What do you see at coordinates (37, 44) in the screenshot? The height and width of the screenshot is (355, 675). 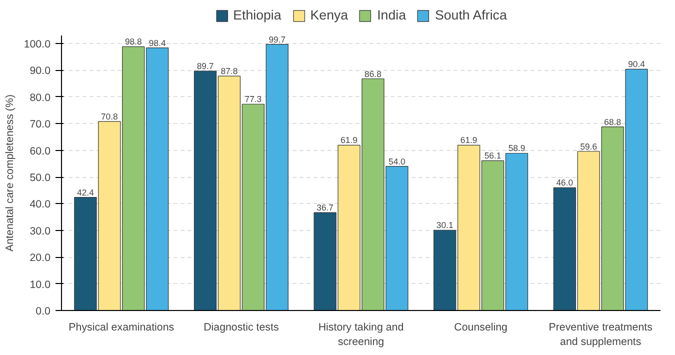 I see `y-tick-label: 100.0` at bounding box center [37, 44].